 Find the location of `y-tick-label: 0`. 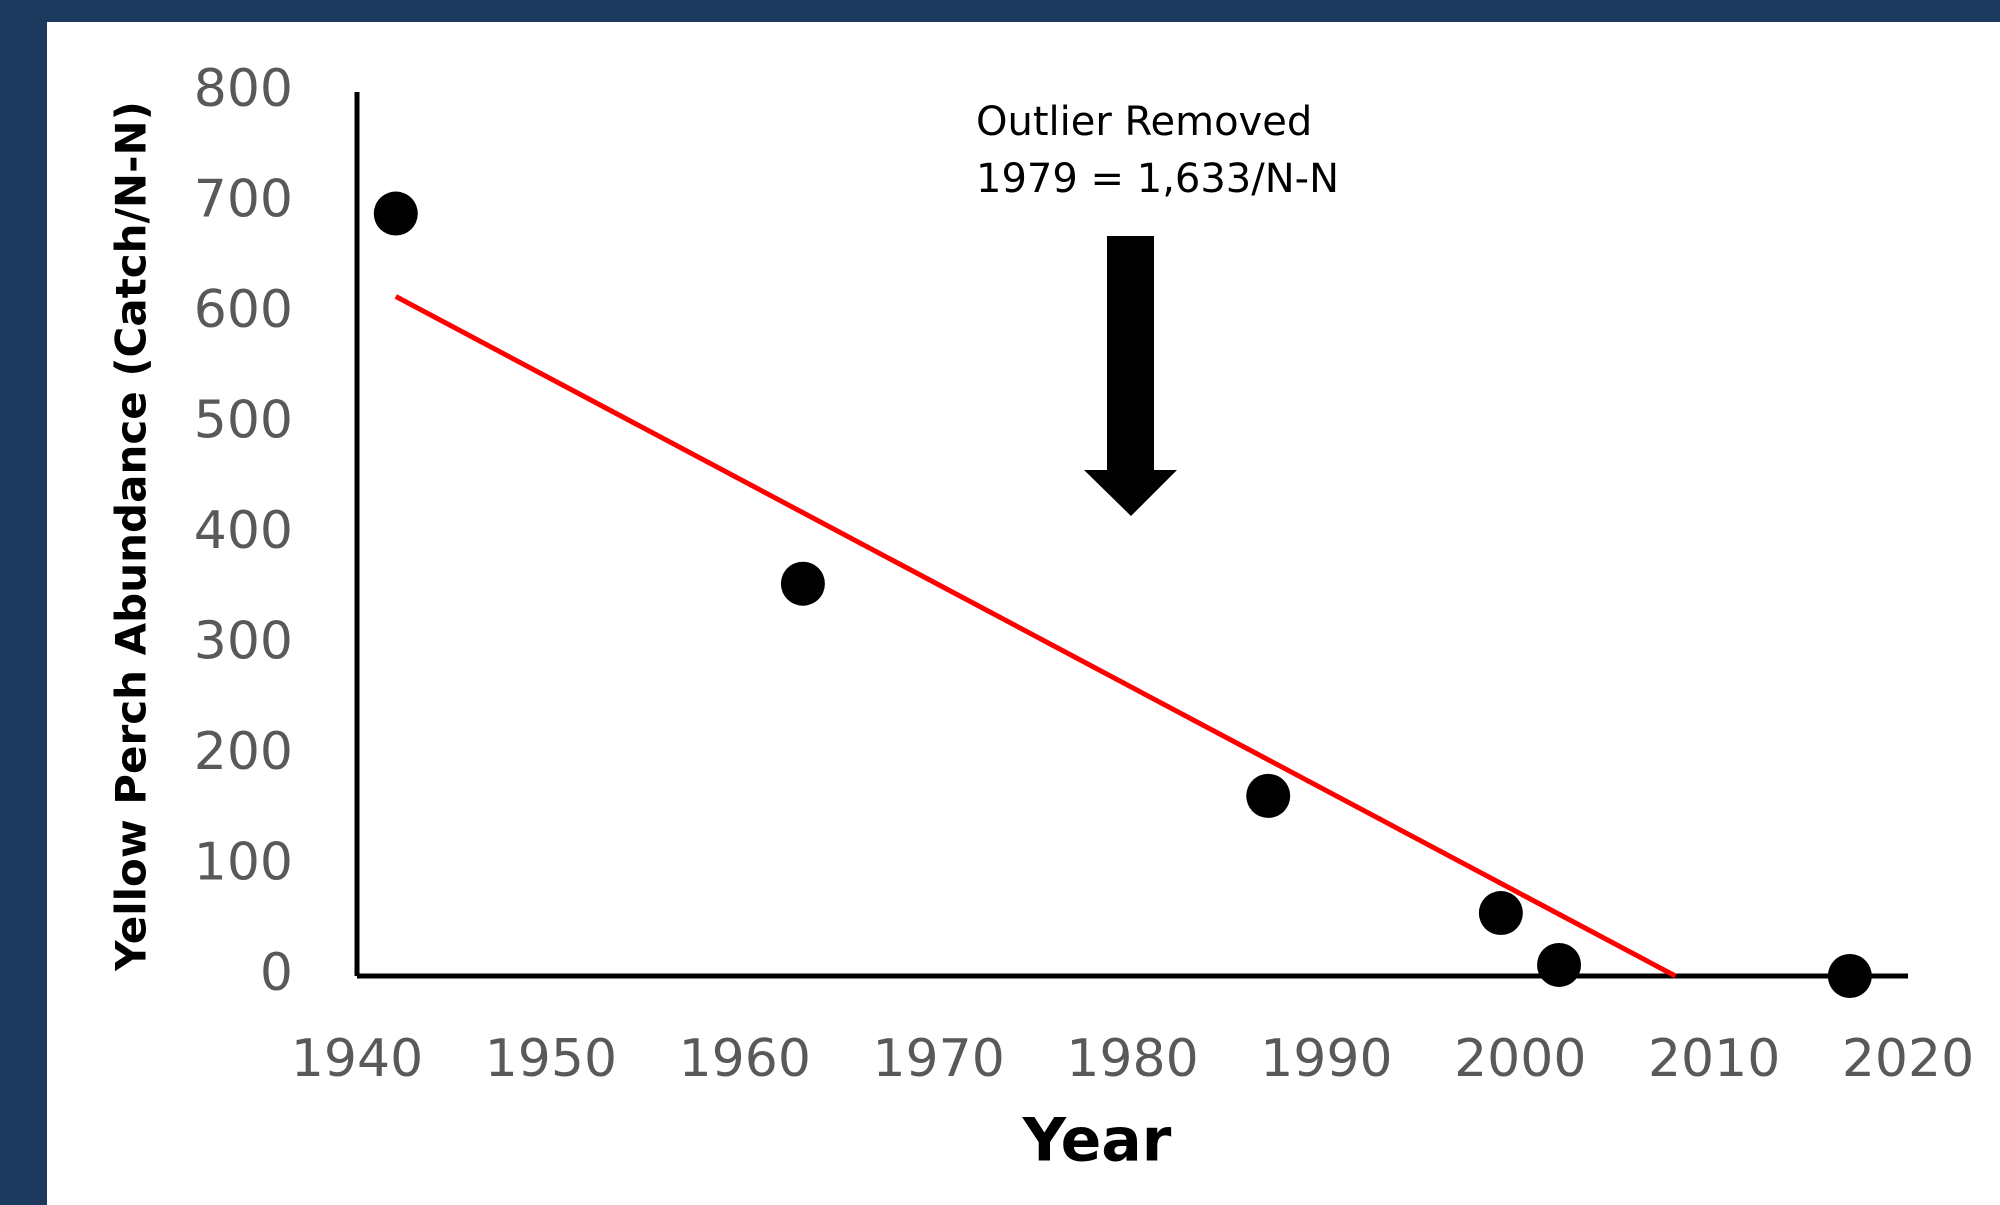

y-tick-label: 0 is located at coordinates (276, 973).